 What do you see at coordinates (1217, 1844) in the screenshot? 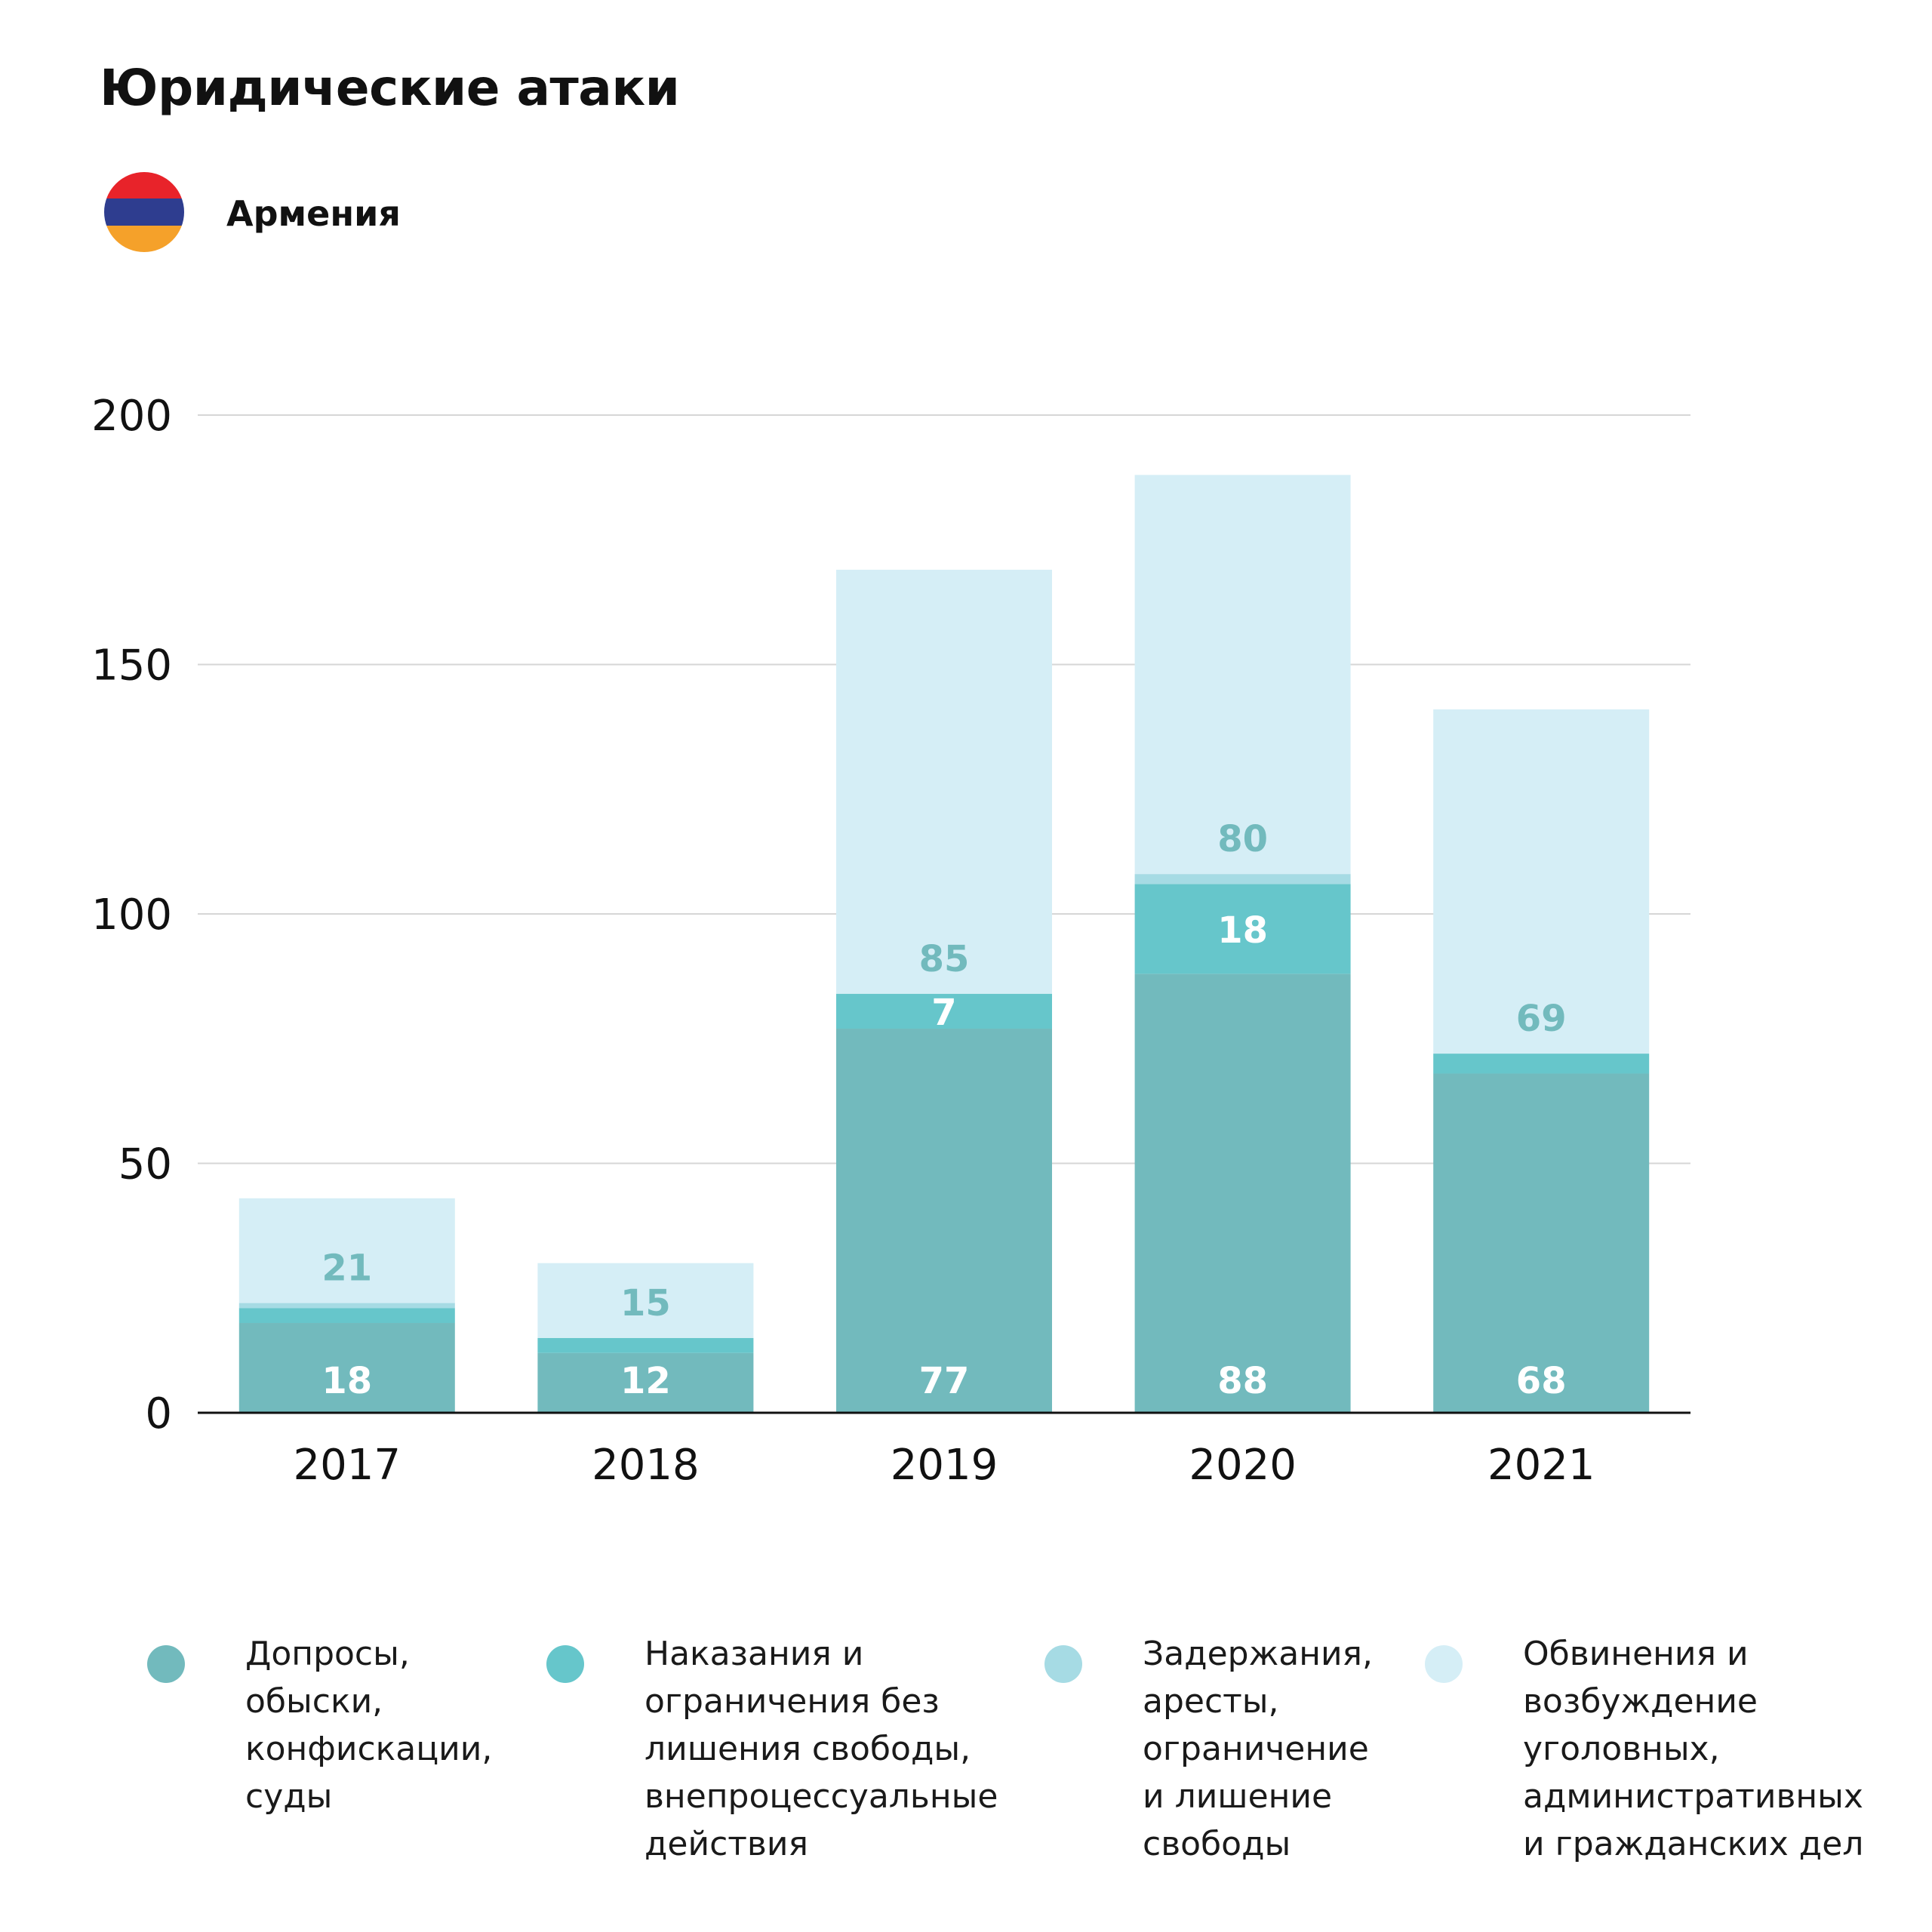
I see `legend-label-line: свободы` at bounding box center [1217, 1844].